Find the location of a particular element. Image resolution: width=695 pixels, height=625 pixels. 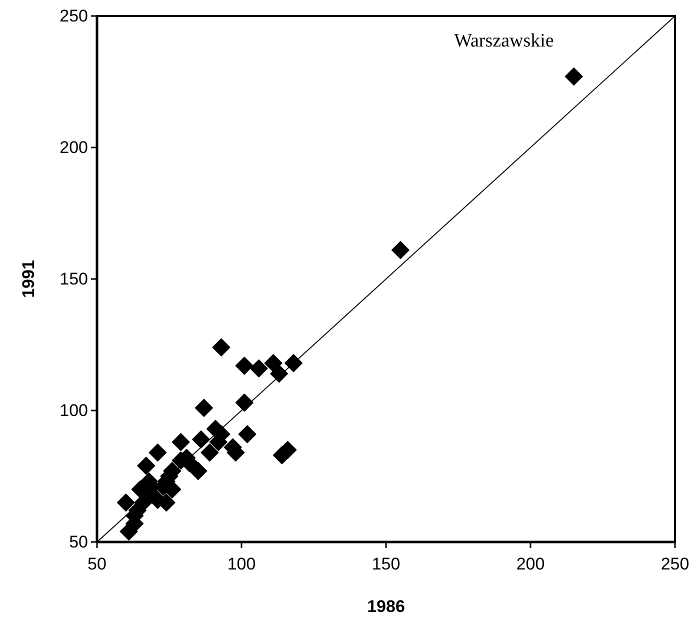

y-tick-label: 250 is located at coordinates (74, 16).